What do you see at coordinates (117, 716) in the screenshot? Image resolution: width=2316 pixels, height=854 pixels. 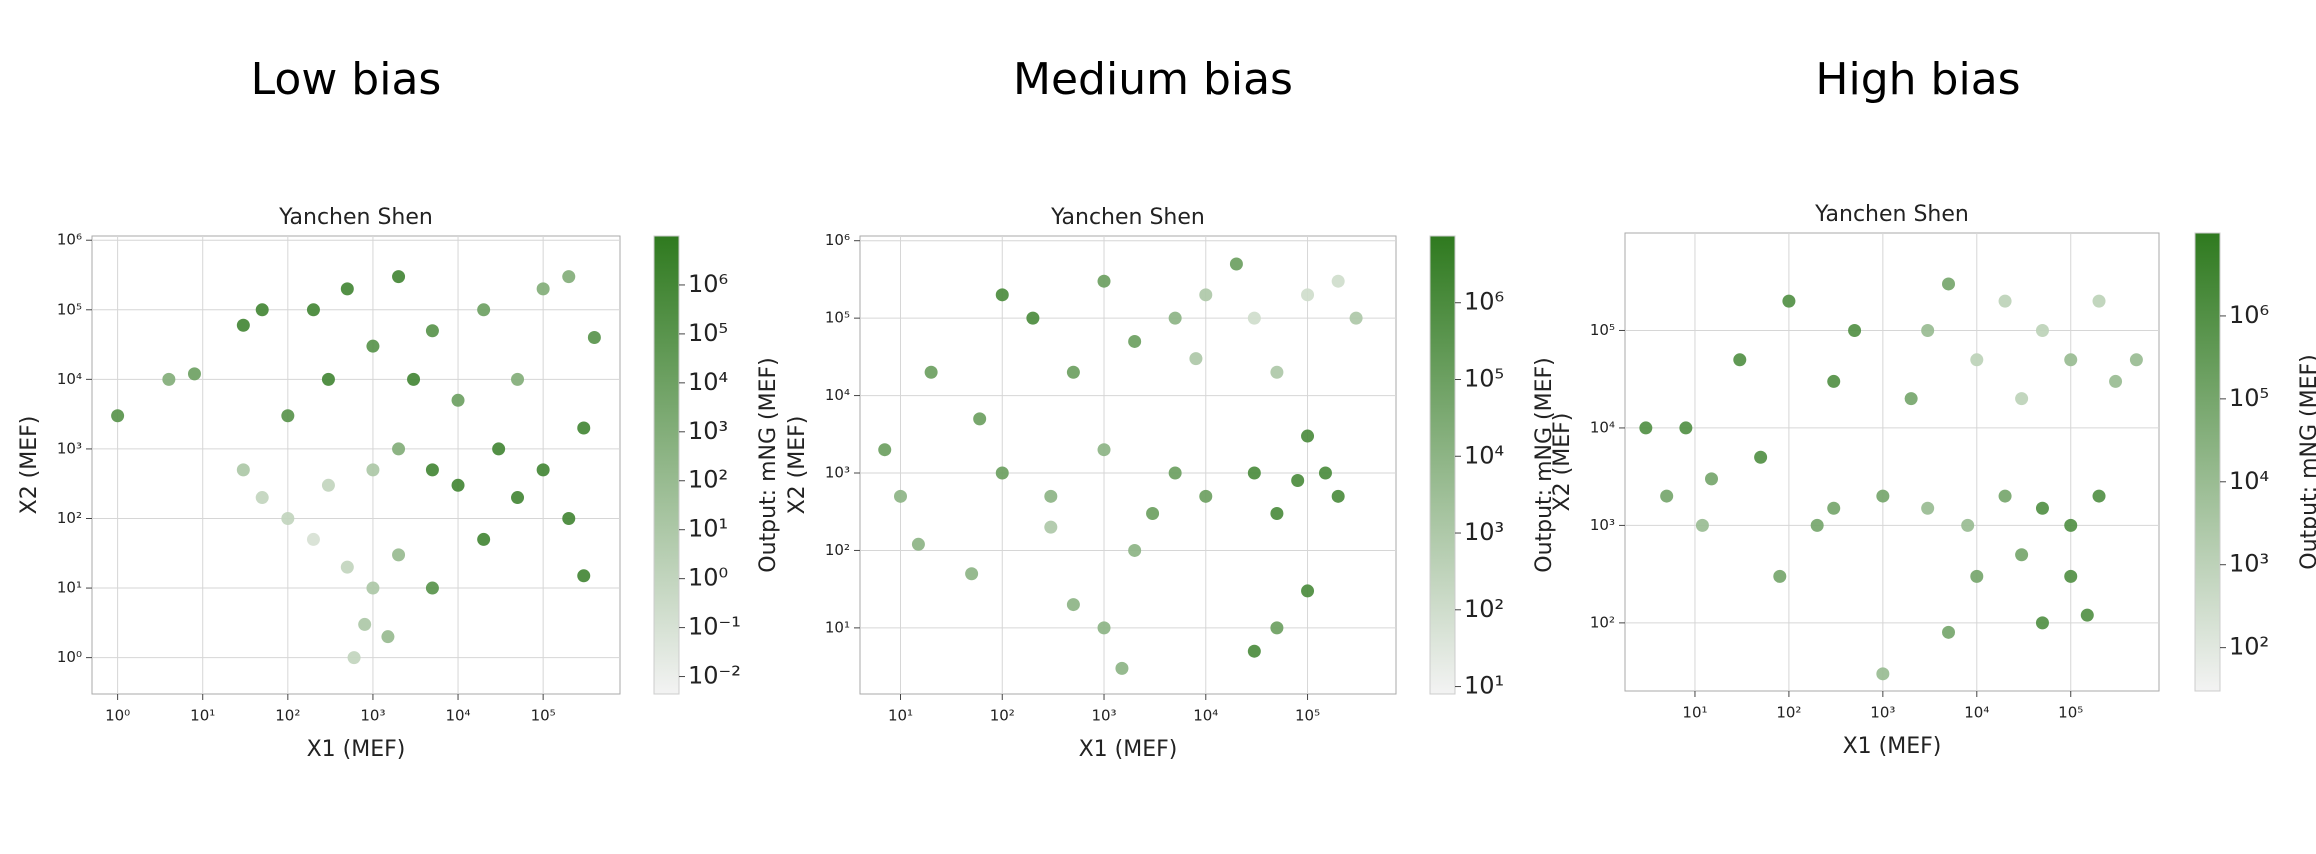 I see `x-tick-label: 10⁰` at bounding box center [117, 716].